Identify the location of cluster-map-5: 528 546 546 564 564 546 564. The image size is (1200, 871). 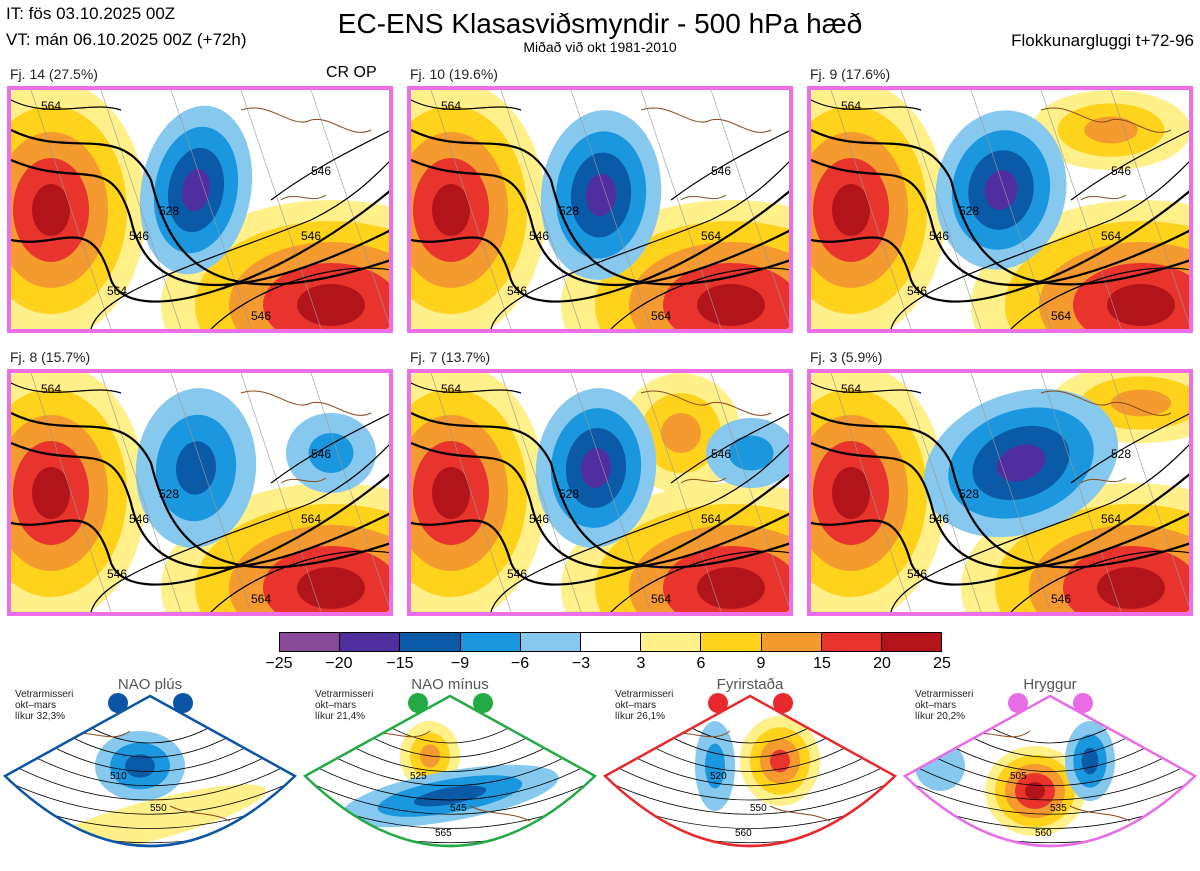
(600, 492).